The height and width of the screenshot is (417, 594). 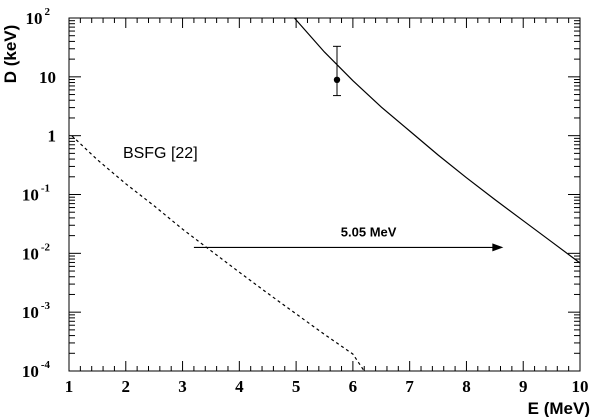 I want to click on y-tick-label: 10 -1, so click(x=36, y=194).